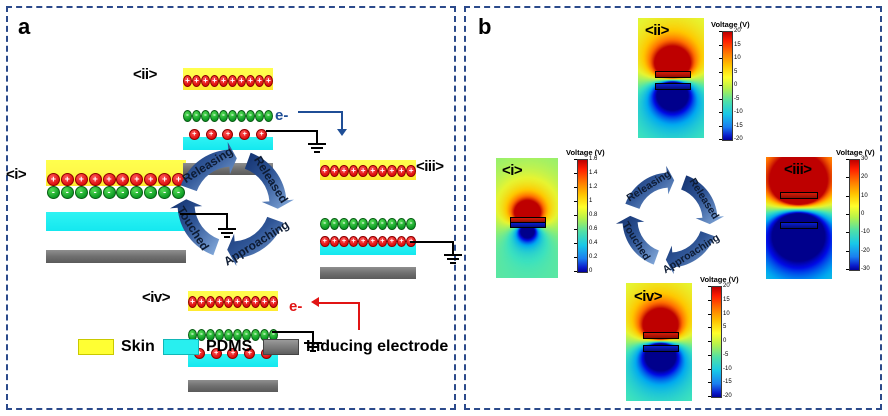 This screenshot has width=888, height=416. What do you see at coordinates (591, 201) in the screenshot?
I see `colorbar-tick-label: 1` at bounding box center [591, 201].